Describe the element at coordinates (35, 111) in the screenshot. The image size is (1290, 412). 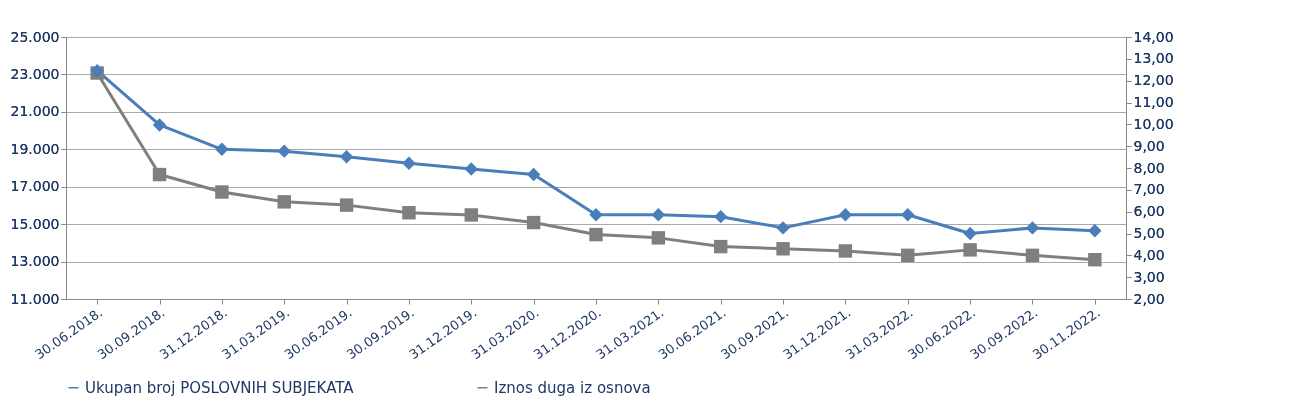
I see `y-tick-label: 21.000` at that location.